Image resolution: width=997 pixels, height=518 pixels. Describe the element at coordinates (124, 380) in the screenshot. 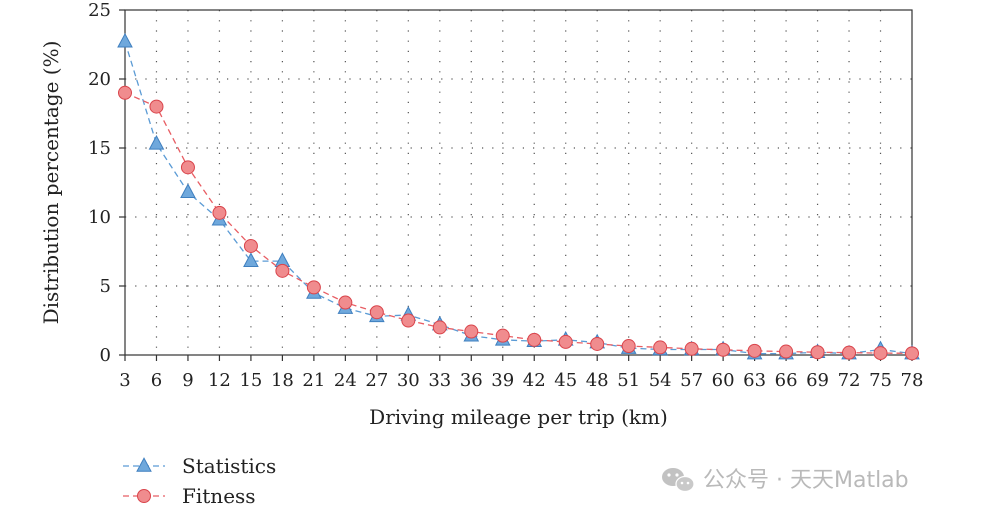

I see `x-tick-label: 3` at that location.